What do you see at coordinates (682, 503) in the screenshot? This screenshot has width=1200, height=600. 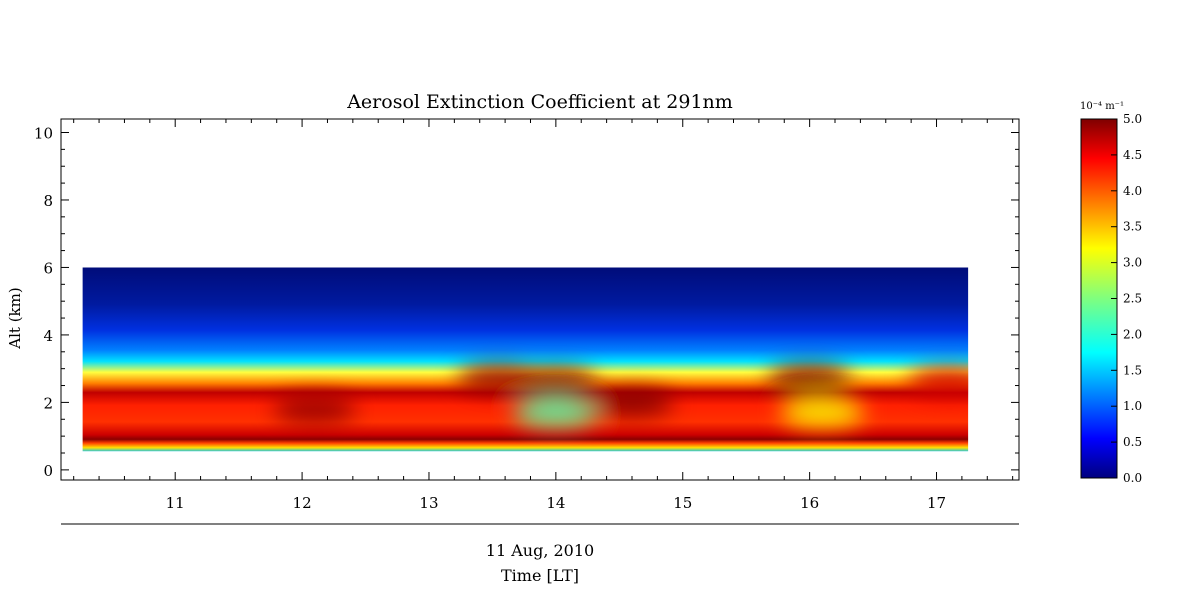 I see `x-tick-label: 15` at bounding box center [682, 503].